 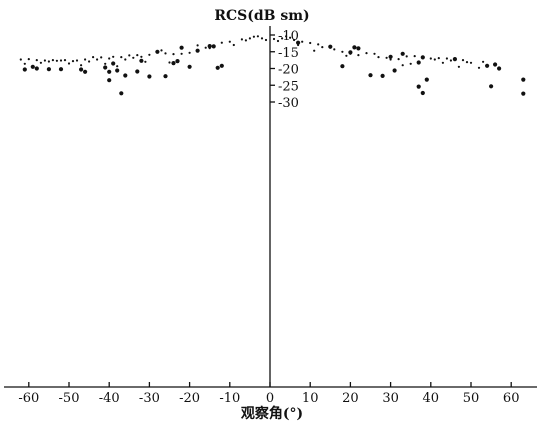 What do you see at coordinates (431, 398) in the screenshot?
I see `x-tick-label: 40` at bounding box center [431, 398].